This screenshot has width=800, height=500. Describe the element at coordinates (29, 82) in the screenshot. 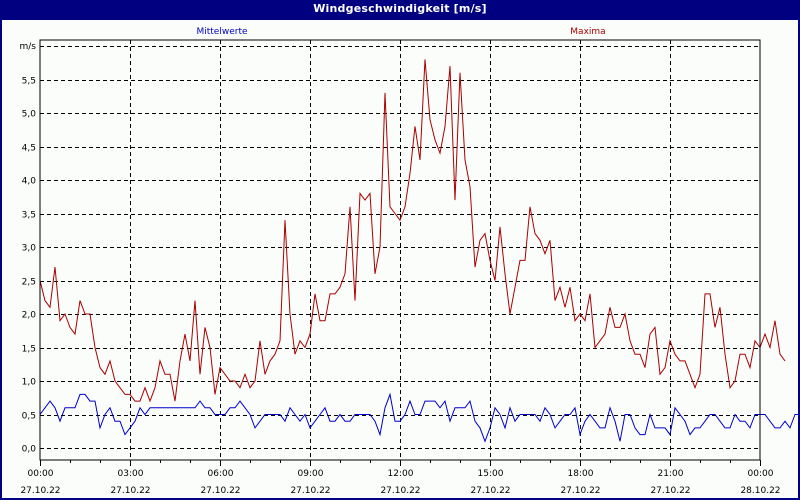

I see `y-tick-label: 5,5` at that location.